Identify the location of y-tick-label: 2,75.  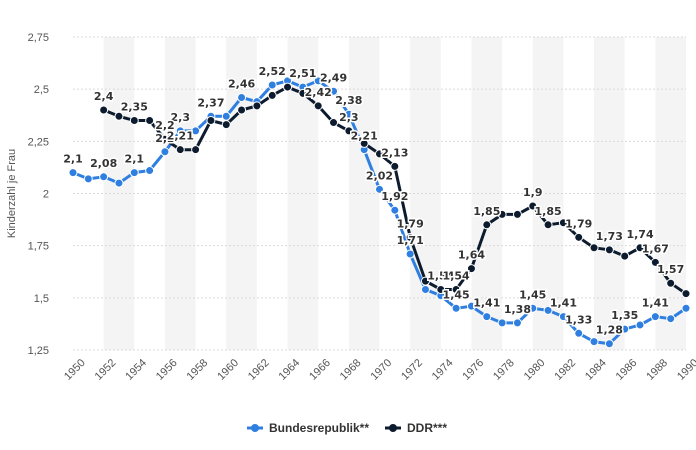
(38, 38).